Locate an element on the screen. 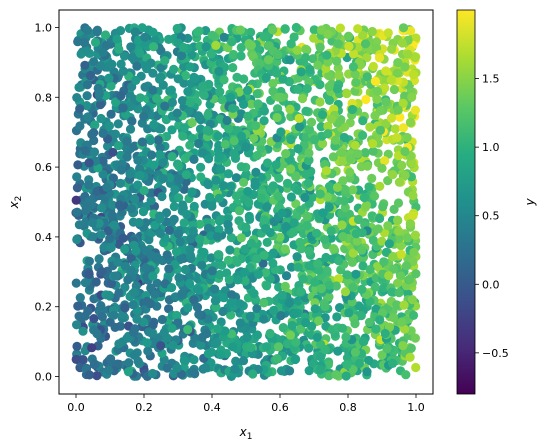  x-tick-label: 0.4 is located at coordinates (212, 407).